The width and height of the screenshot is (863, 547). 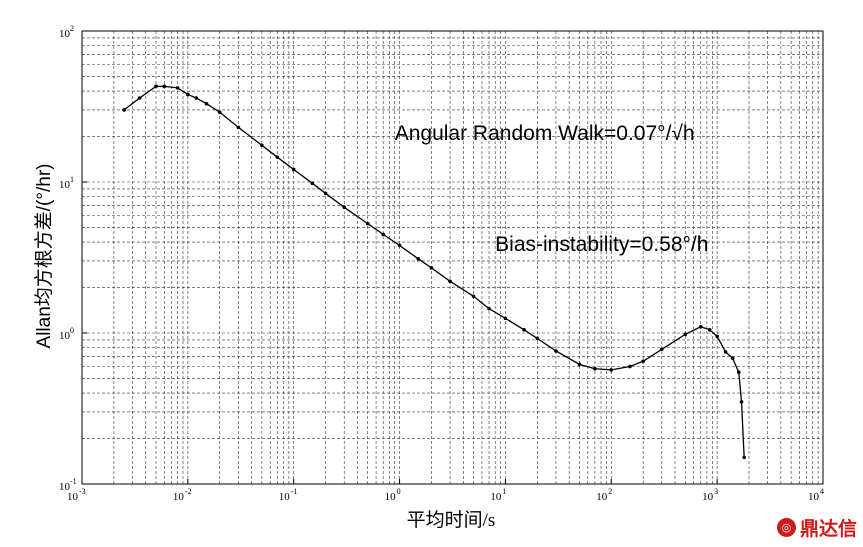 I want to click on watermark: ◎ 鼎达信, so click(x=816, y=527).